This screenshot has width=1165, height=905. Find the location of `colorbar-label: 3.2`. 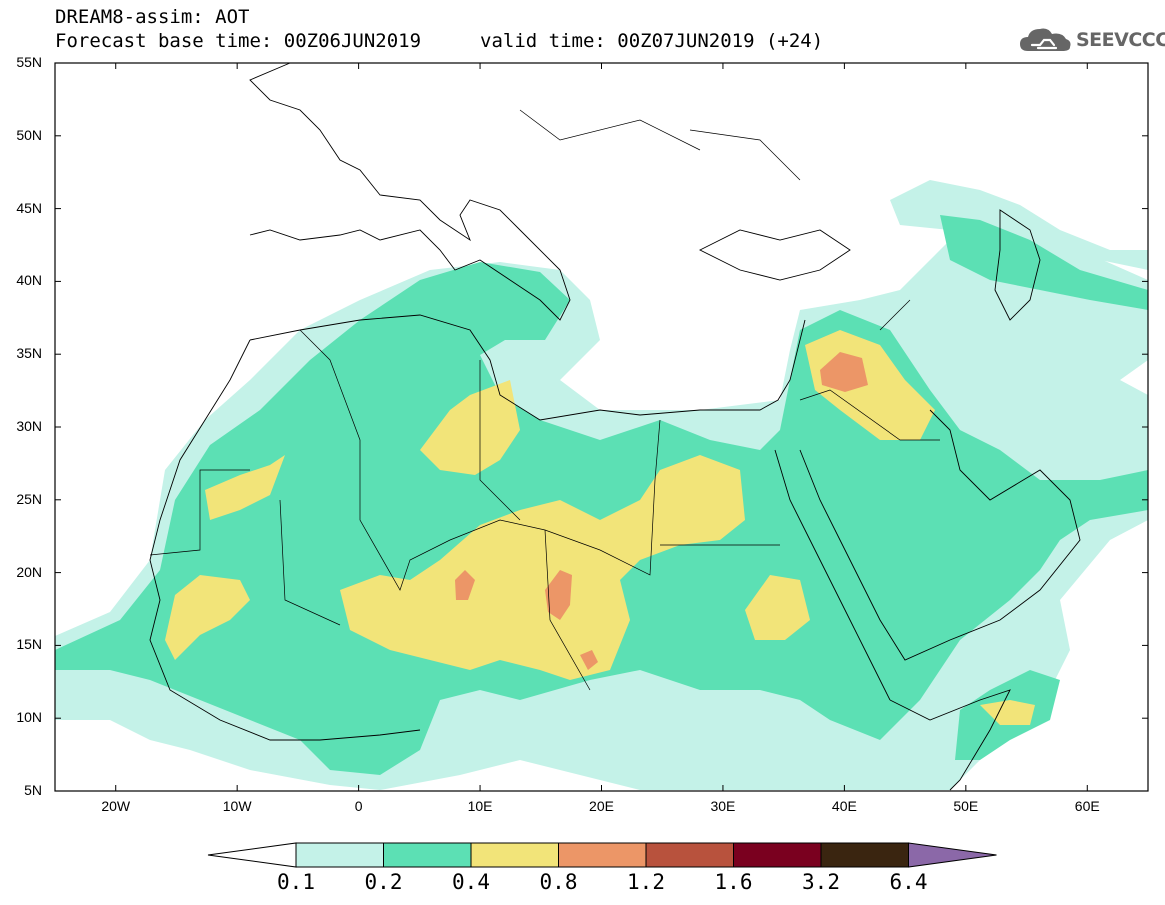

colorbar-label: 3.2 is located at coordinates (821, 882).